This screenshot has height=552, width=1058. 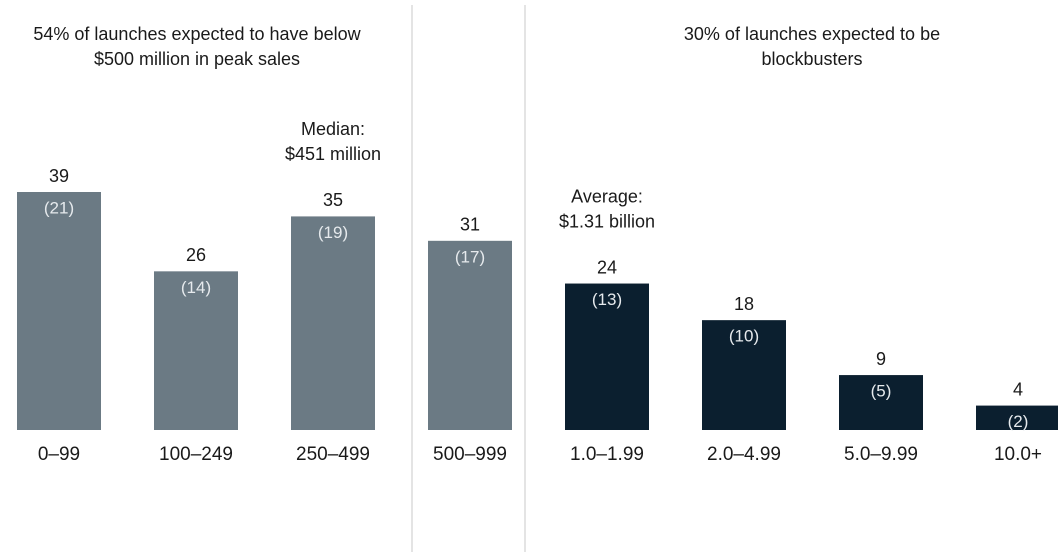 What do you see at coordinates (470, 454) in the screenshot?
I see `x-tick-label: 500–999` at bounding box center [470, 454].